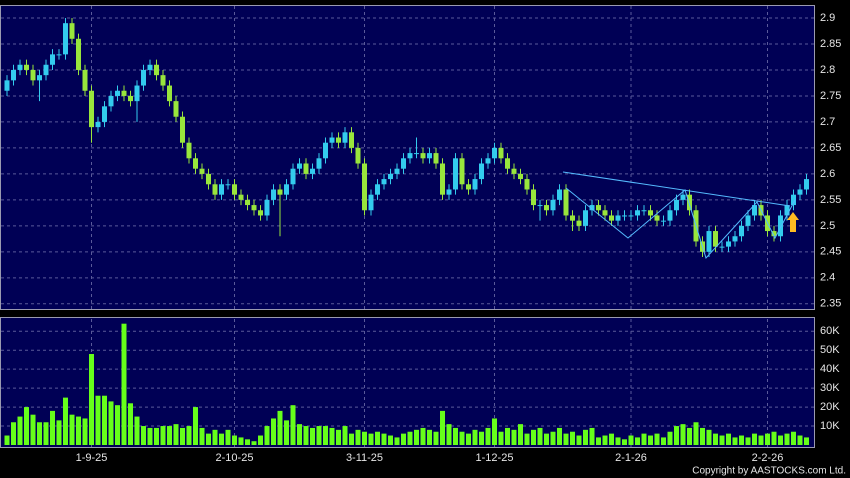 Image resolution: width=850 pixels, height=478 pixels. I want to click on y-tick-label: 10K, so click(830, 426).